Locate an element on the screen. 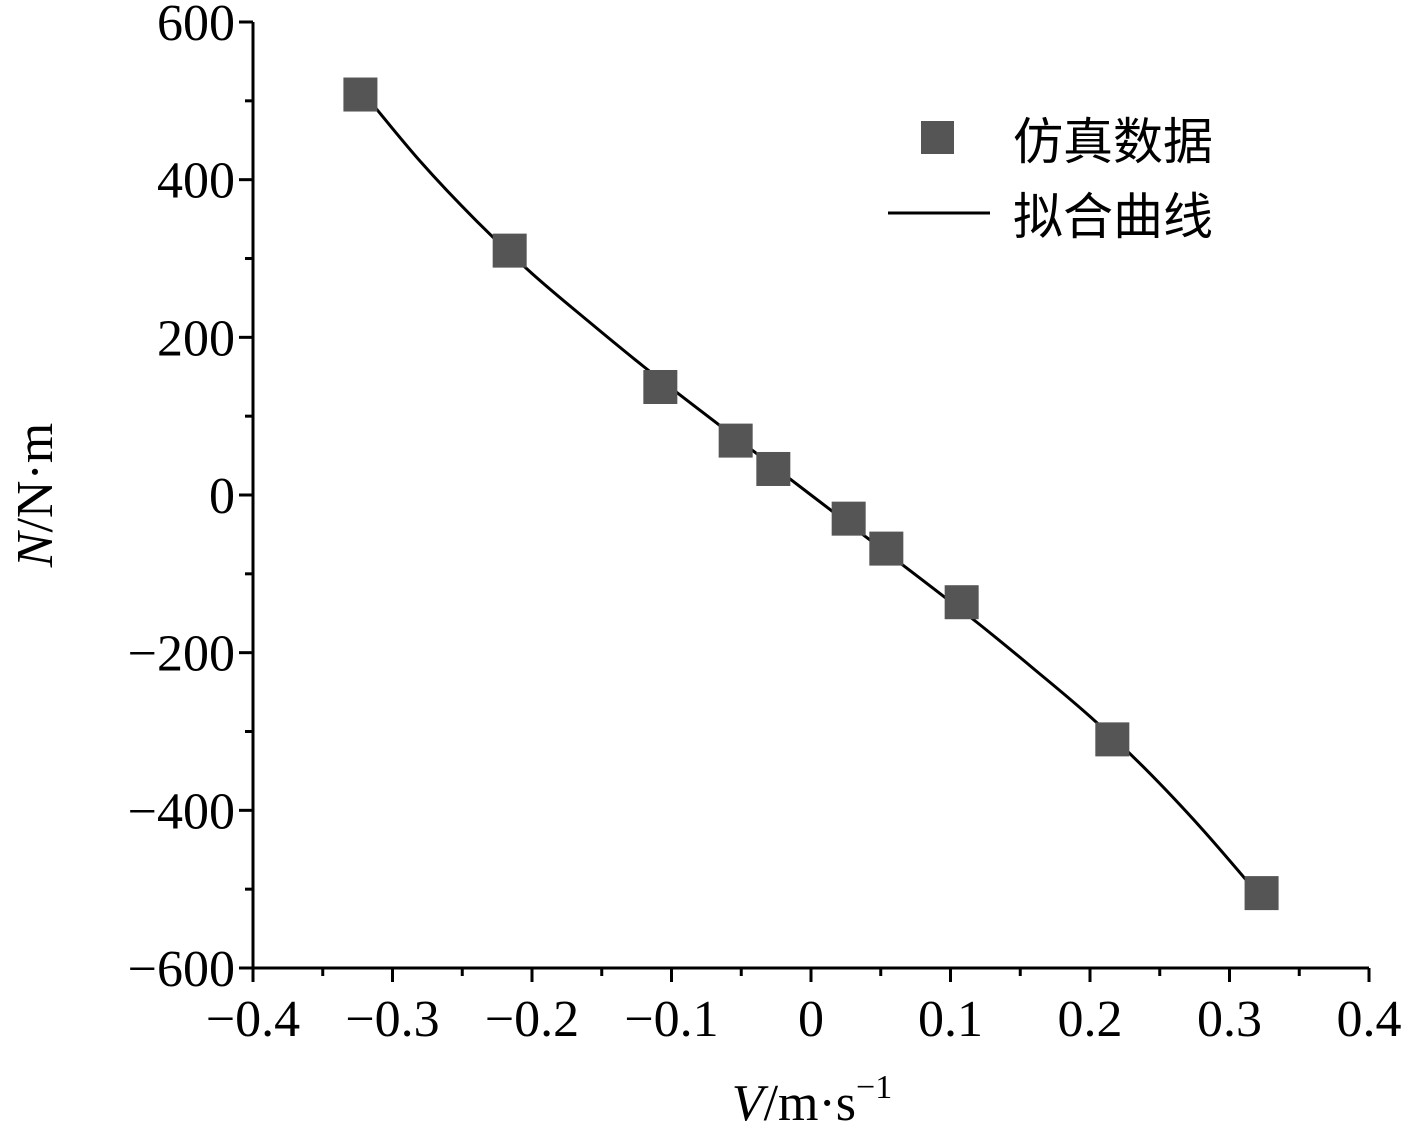 This screenshot has height=1128, width=1417. y-axis-title: N/N·m is located at coordinates (35, 495).